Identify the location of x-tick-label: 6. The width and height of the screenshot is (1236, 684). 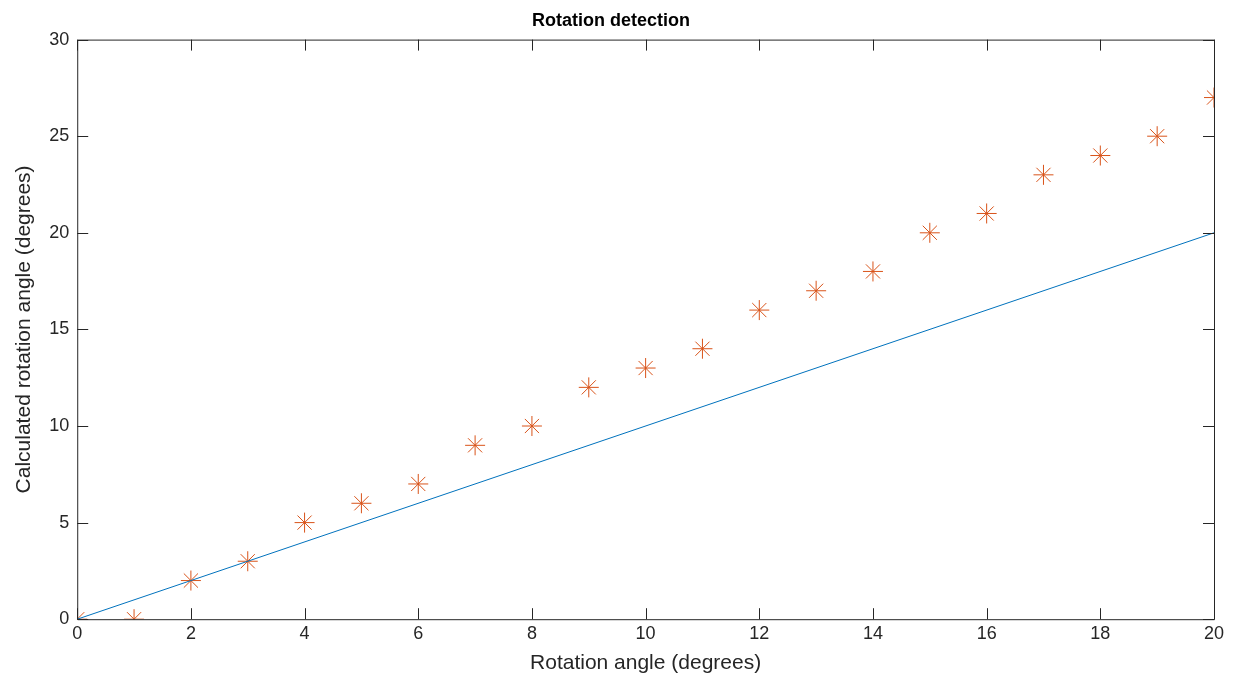
(418, 632).